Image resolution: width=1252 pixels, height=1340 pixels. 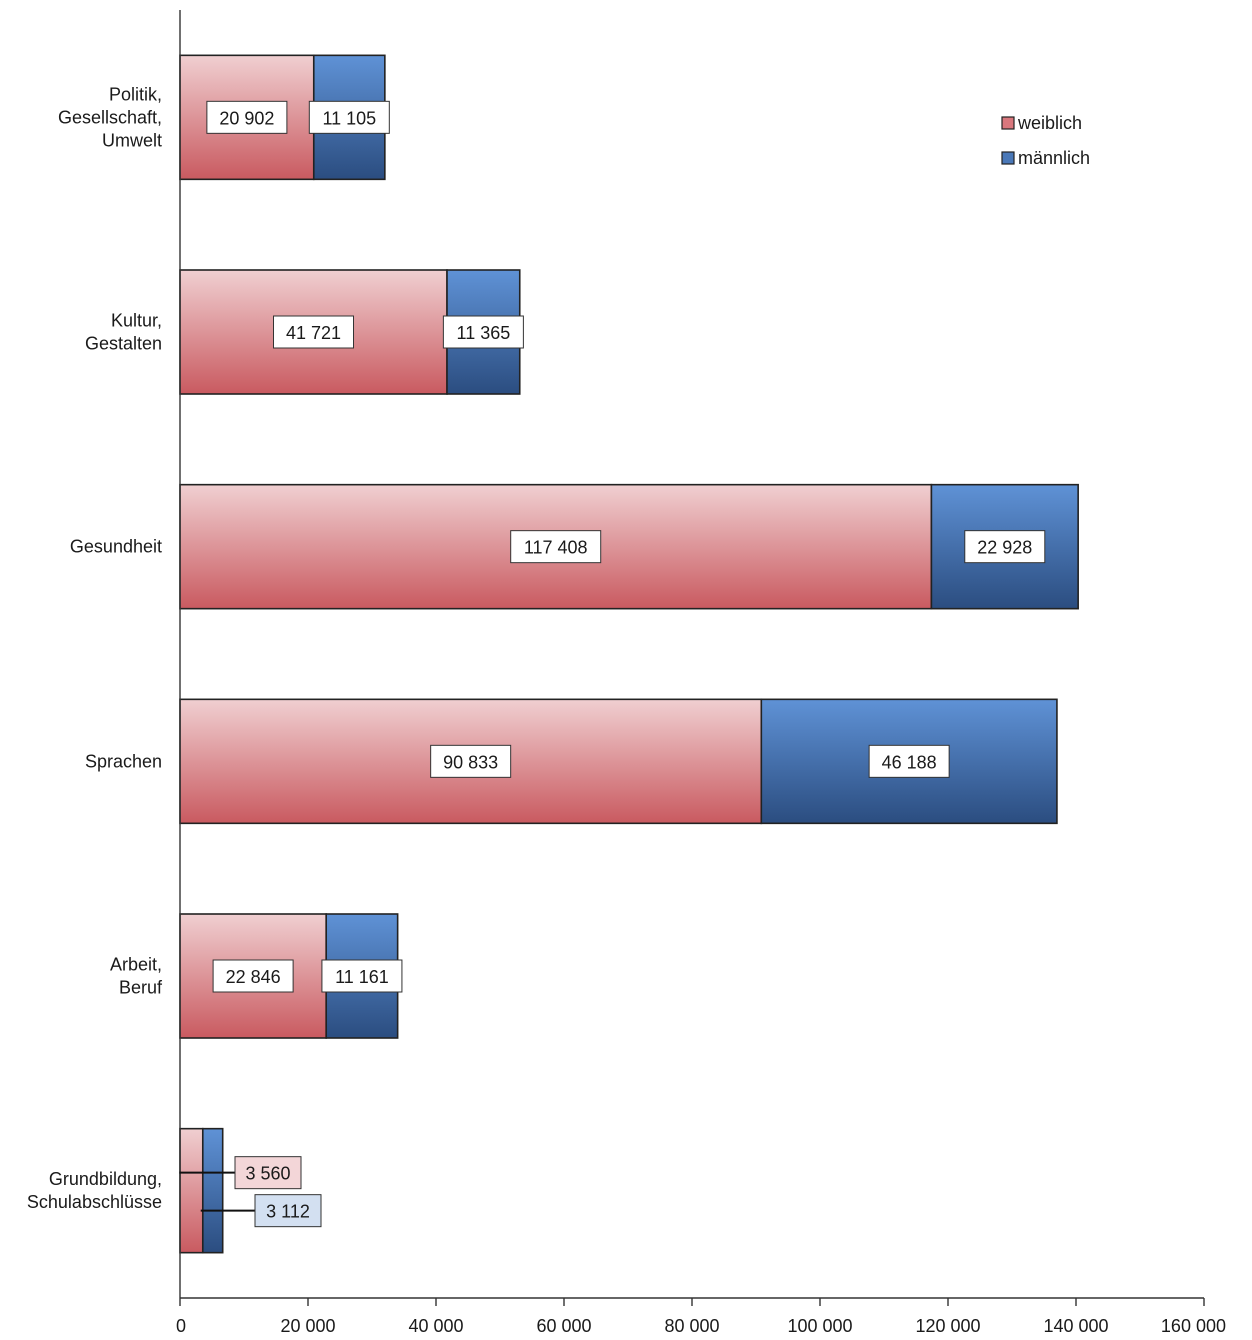 I want to click on bar-weiblich, so click(x=191, y=1190).